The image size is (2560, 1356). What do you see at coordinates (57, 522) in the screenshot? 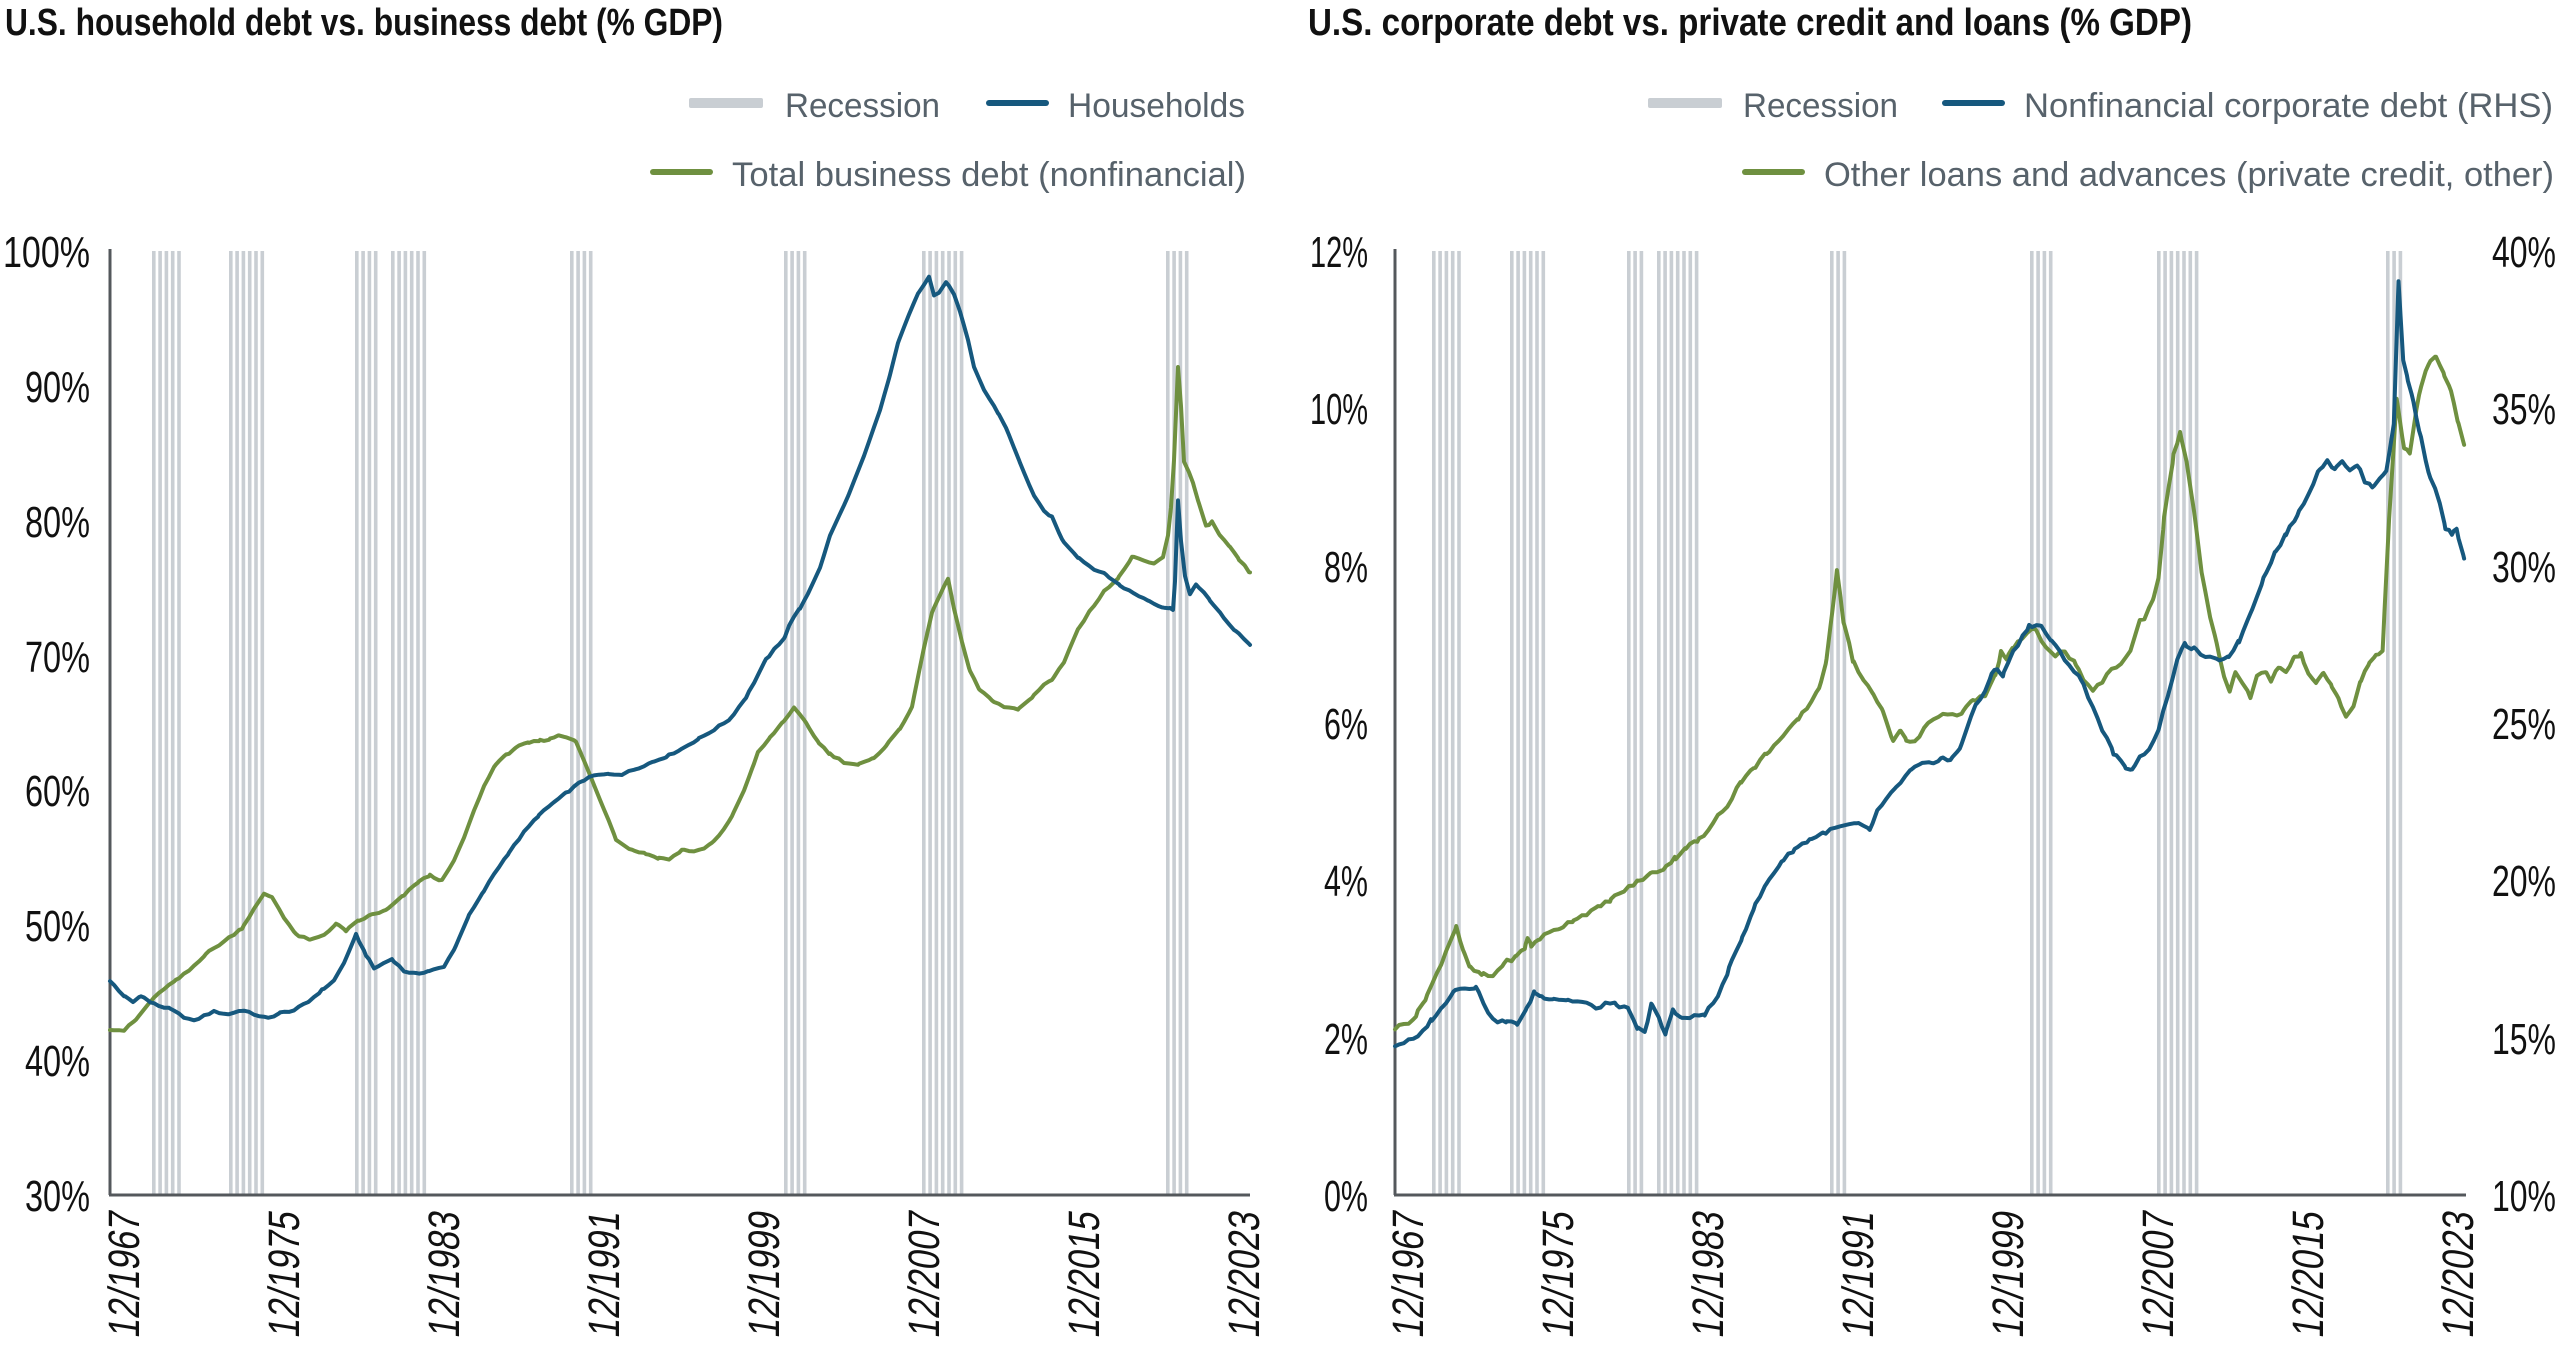
I see `svg-text: 80%` at bounding box center [57, 522].